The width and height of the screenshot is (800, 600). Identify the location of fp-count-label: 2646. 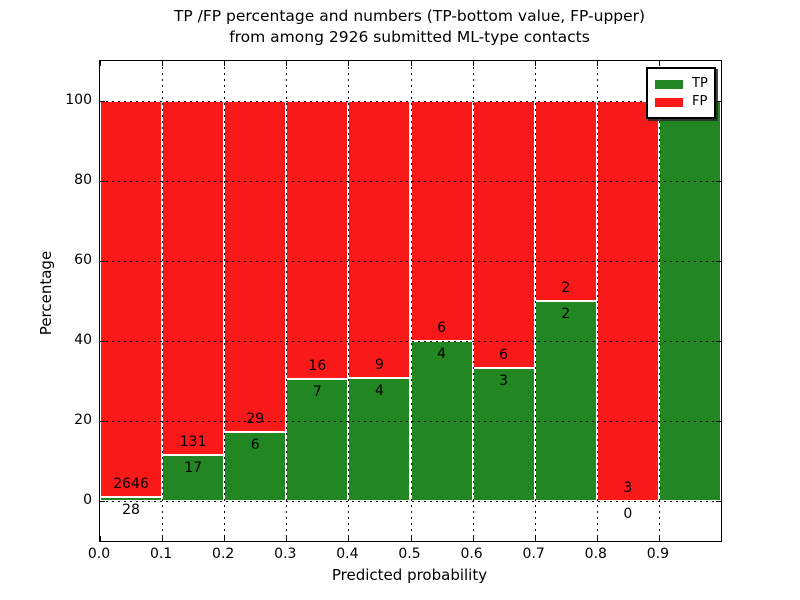
(131, 483).